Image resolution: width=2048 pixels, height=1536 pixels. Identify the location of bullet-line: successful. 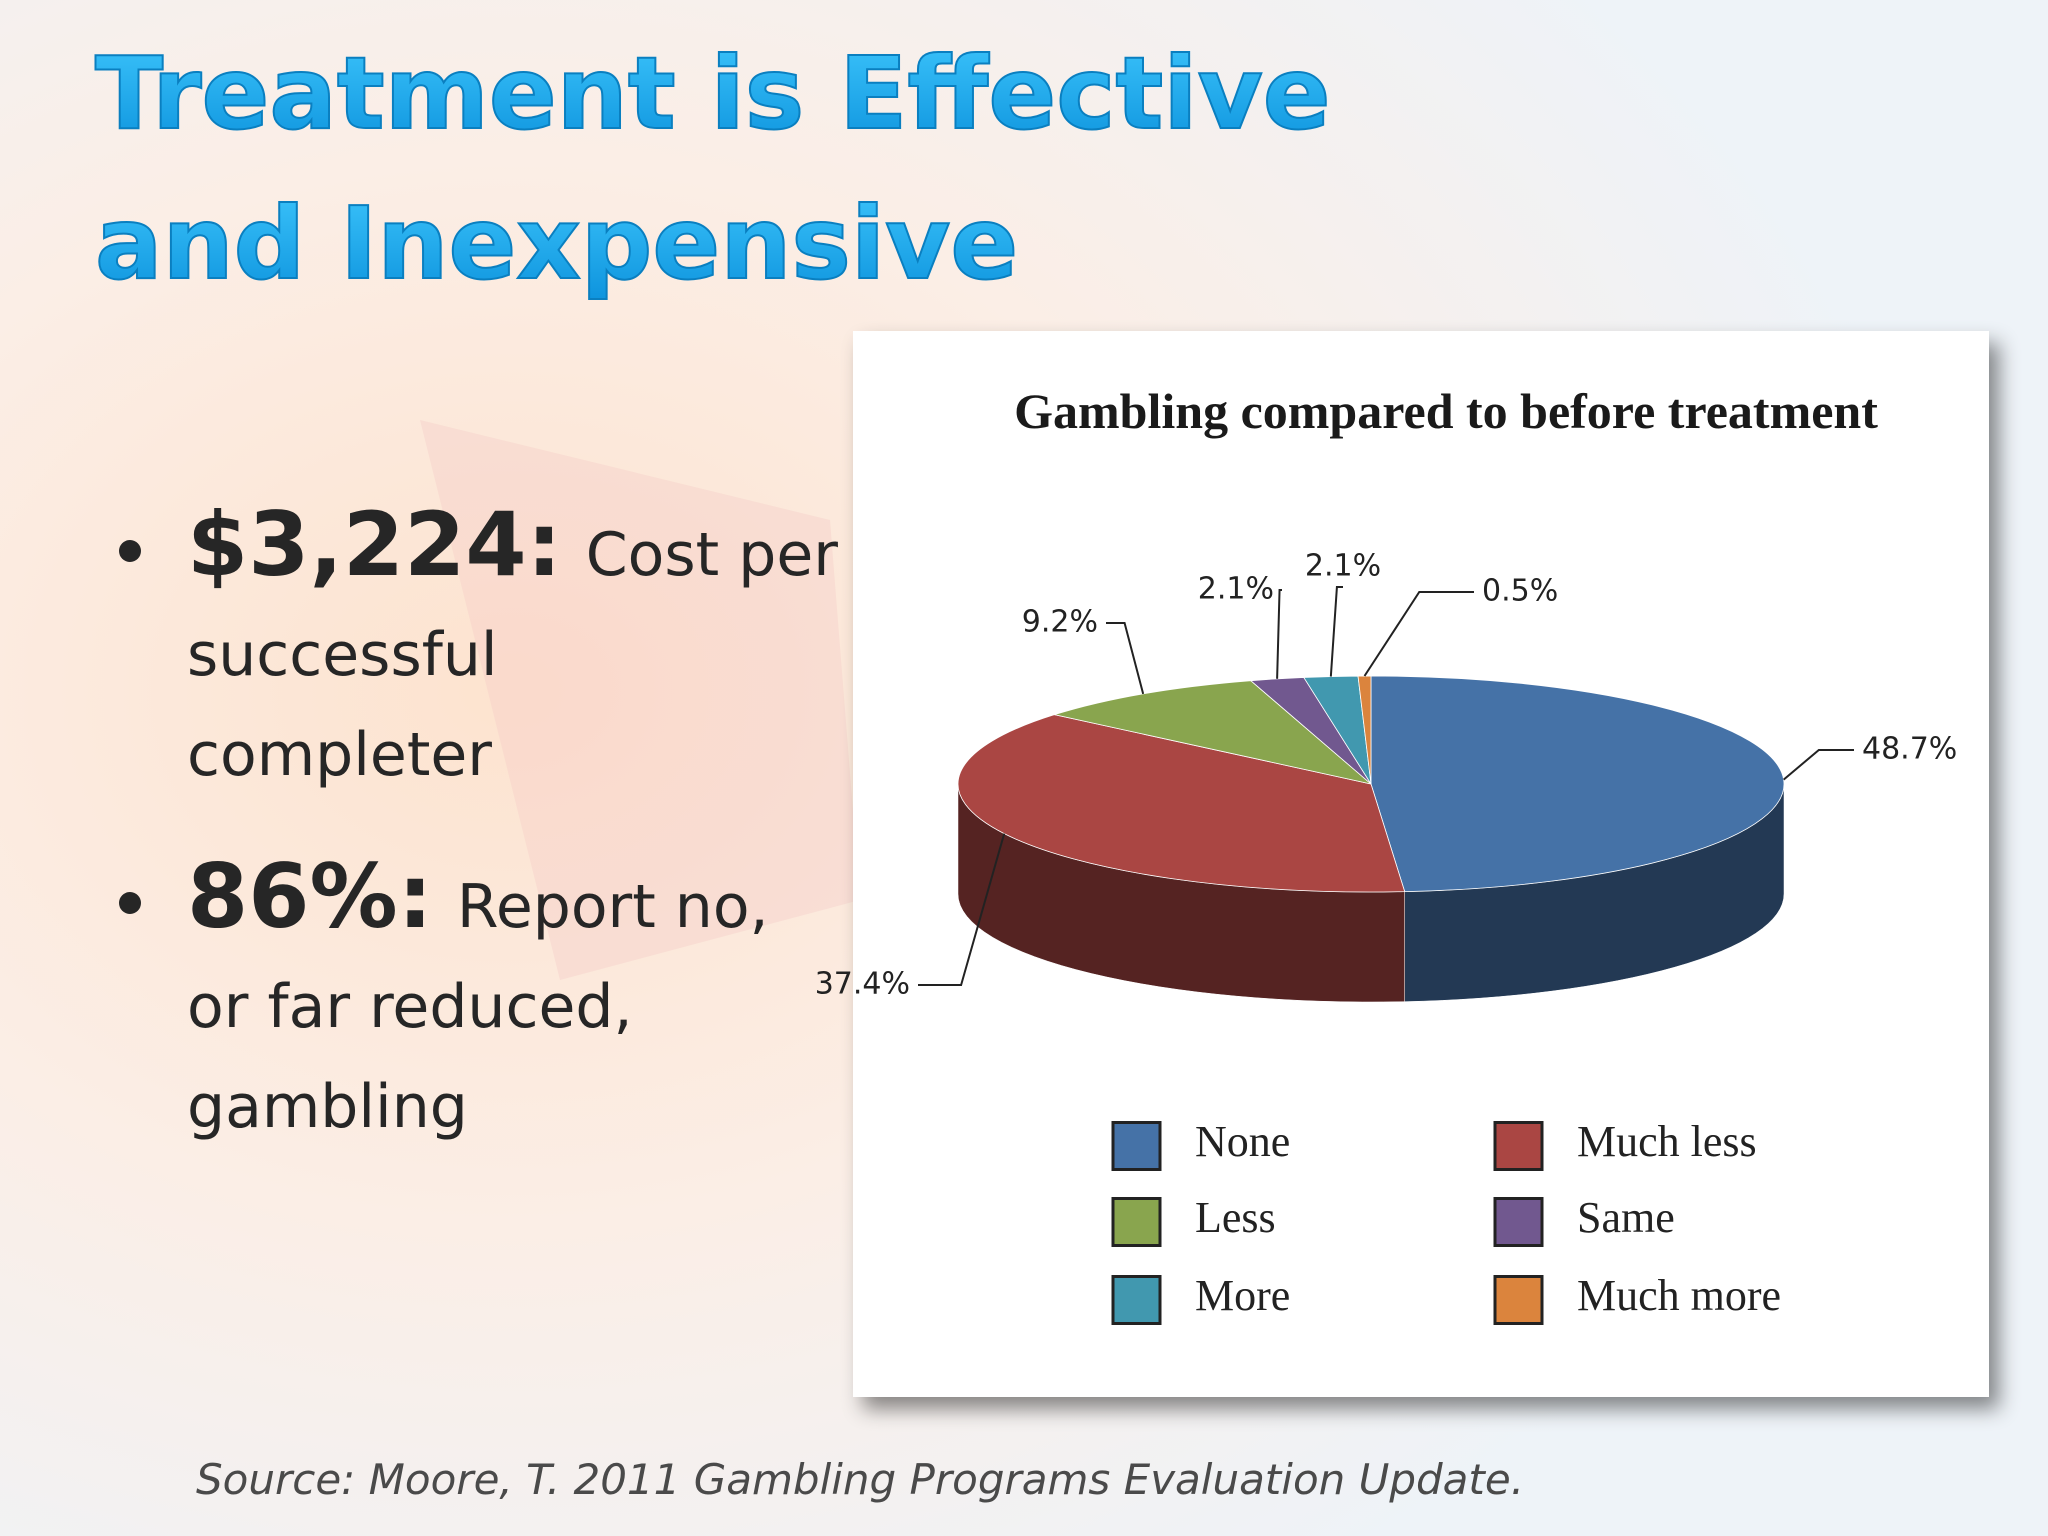
(342, 655).